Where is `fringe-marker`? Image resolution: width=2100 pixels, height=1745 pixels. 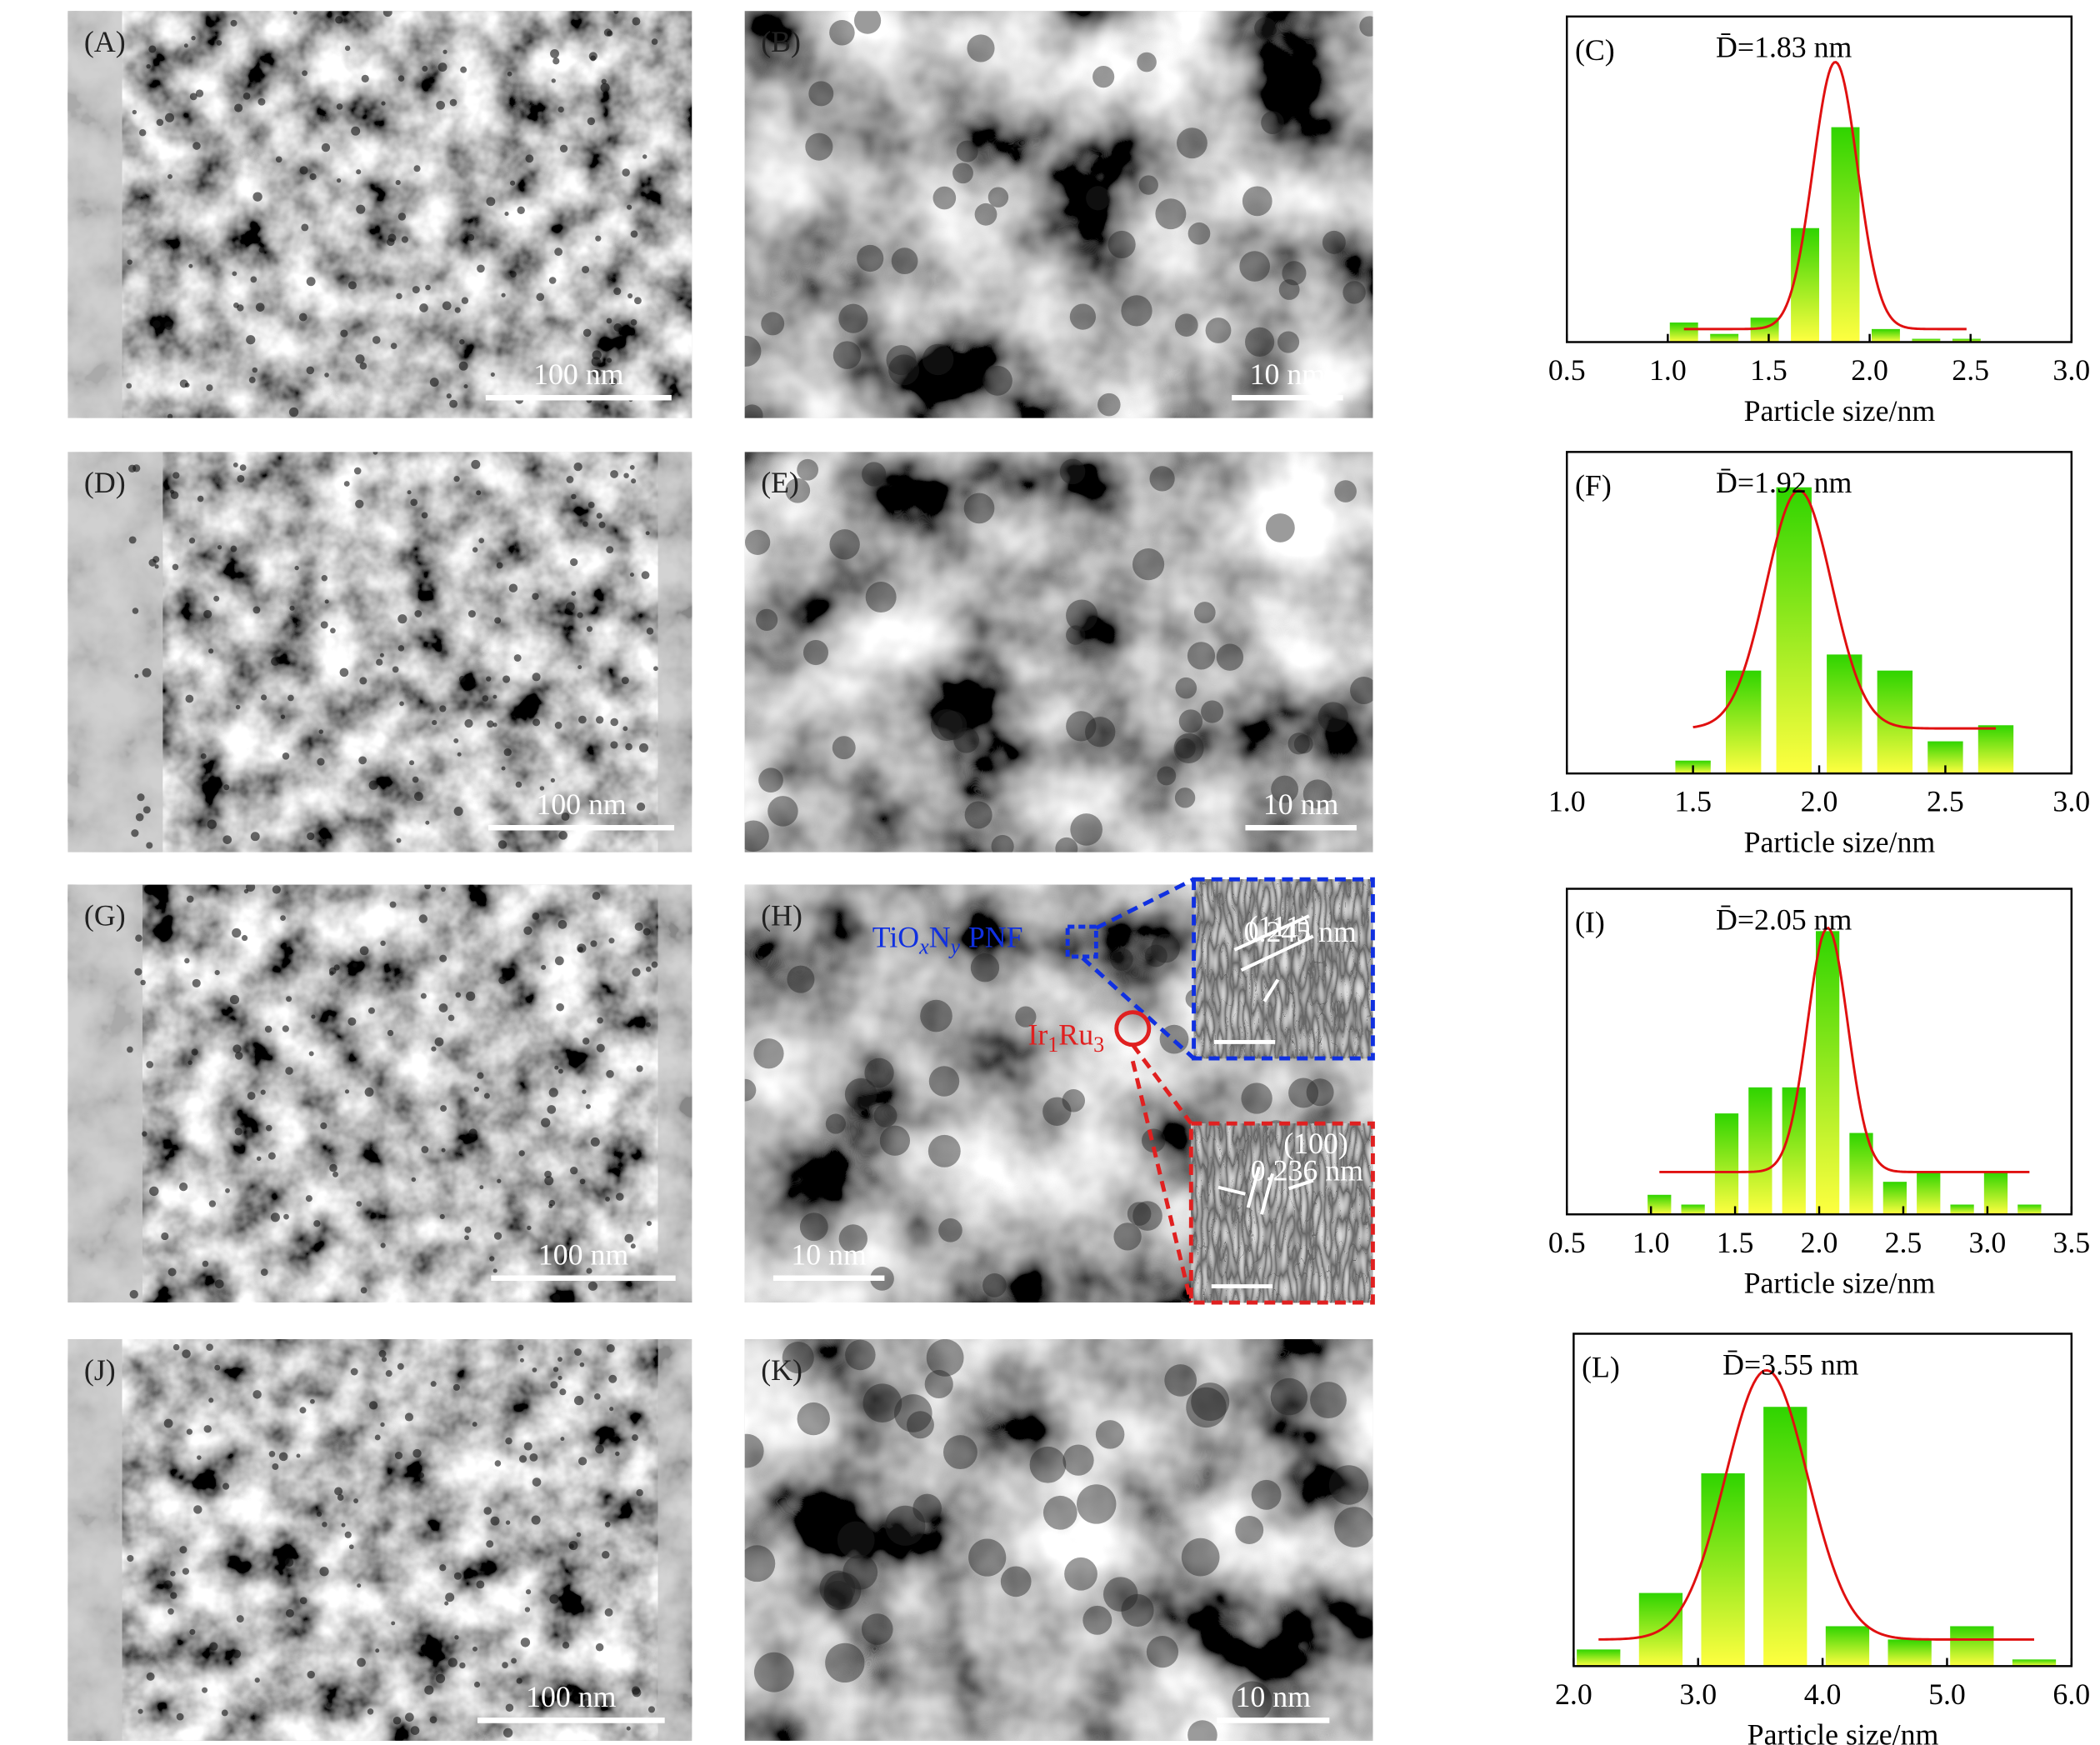
fringe-marker is located at coordinates (1271, 933).